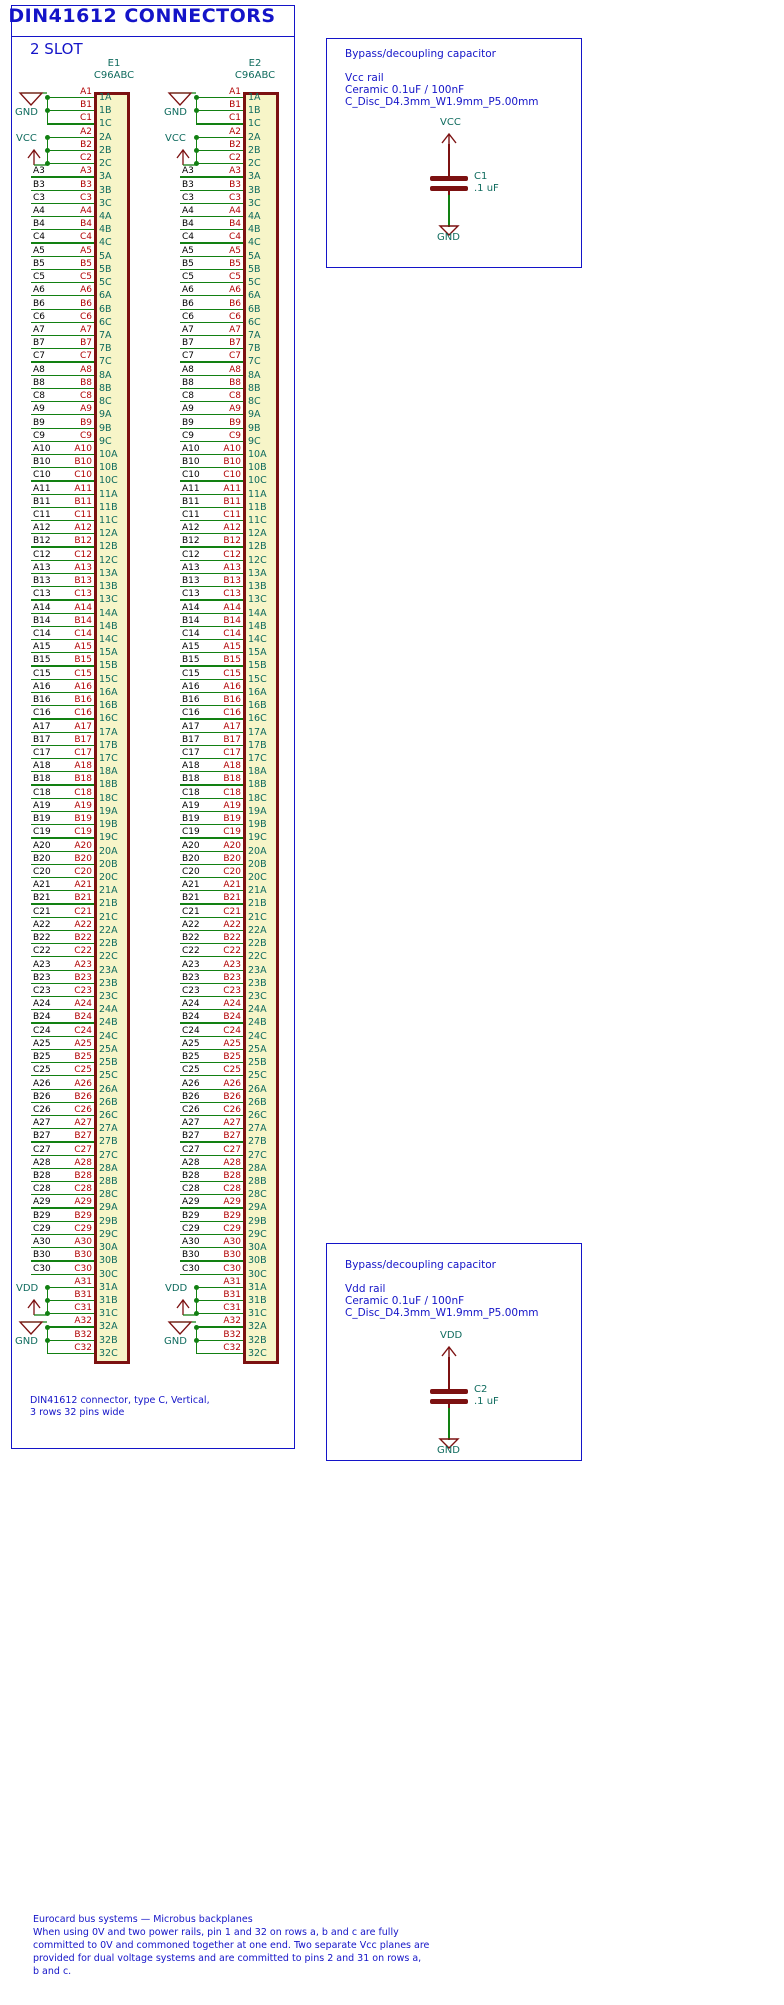 The height and width of the screenshot is (2005, 784). What do you see at coordinates (450, 122) in the screenshot?
I see `cap-block-1-top-rail-label: VCC` at bounding box center [450, 122].